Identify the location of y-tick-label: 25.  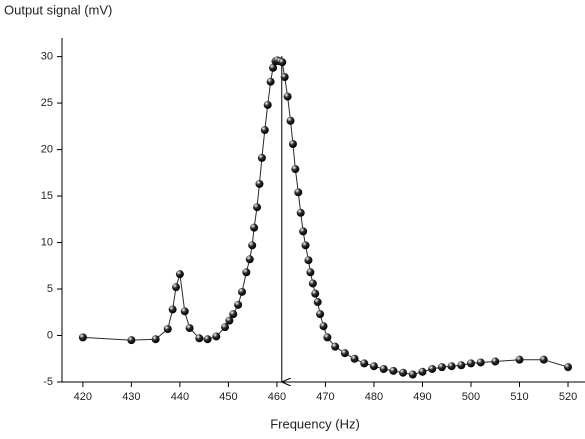
(47, 103).